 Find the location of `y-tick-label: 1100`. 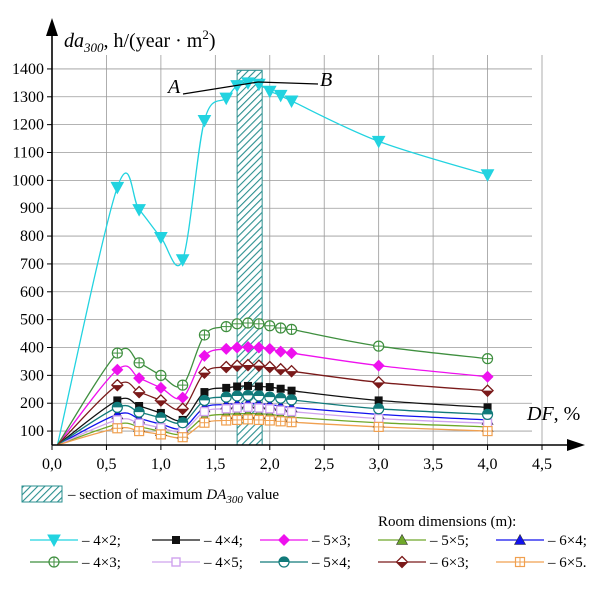

y-tick-label: 1100 is located at coordinates (28, 153).